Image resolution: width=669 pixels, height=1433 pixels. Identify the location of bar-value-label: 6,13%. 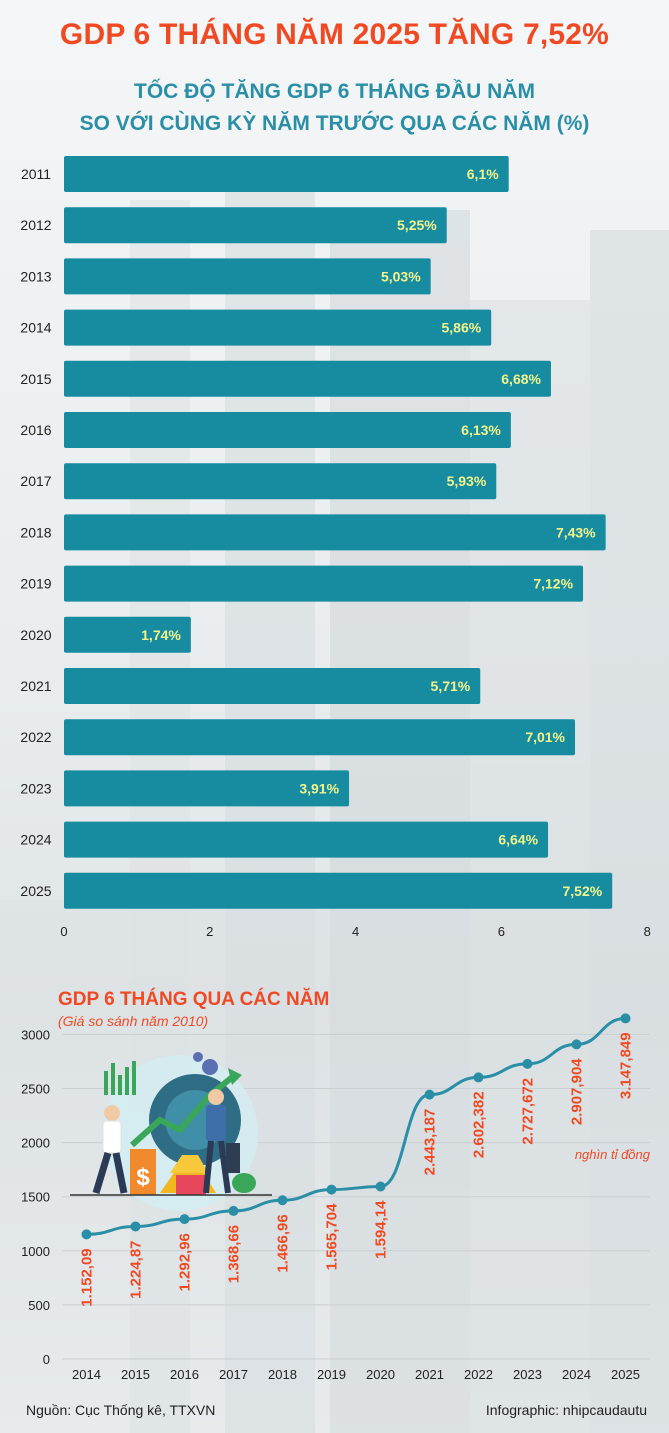
(481, 430).